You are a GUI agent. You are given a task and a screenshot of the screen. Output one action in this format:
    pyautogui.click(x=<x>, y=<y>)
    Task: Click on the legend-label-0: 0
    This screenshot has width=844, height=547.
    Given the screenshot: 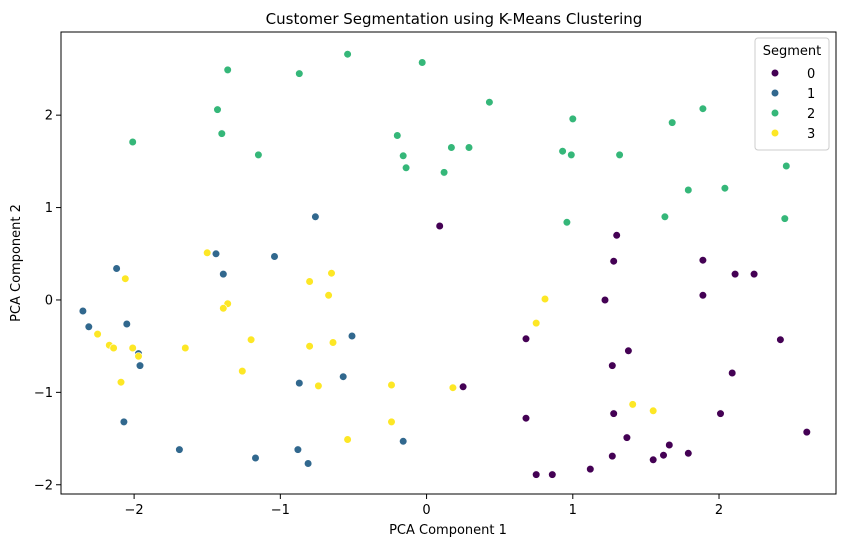 What is the action you would take?
    pyautogui.click(x=811, y=74)
    